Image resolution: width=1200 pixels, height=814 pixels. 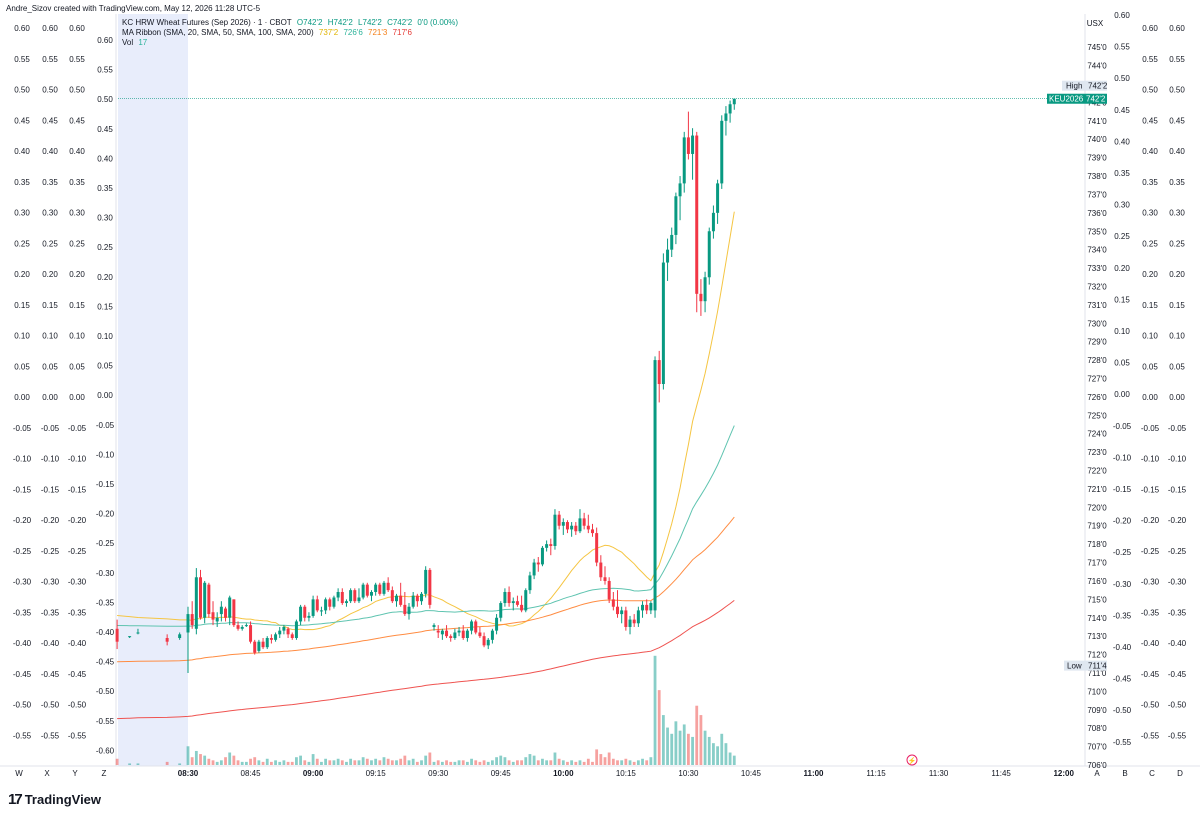 I want to click on tradingview-logo: 17 TradingView, so click(x=55, y=799).